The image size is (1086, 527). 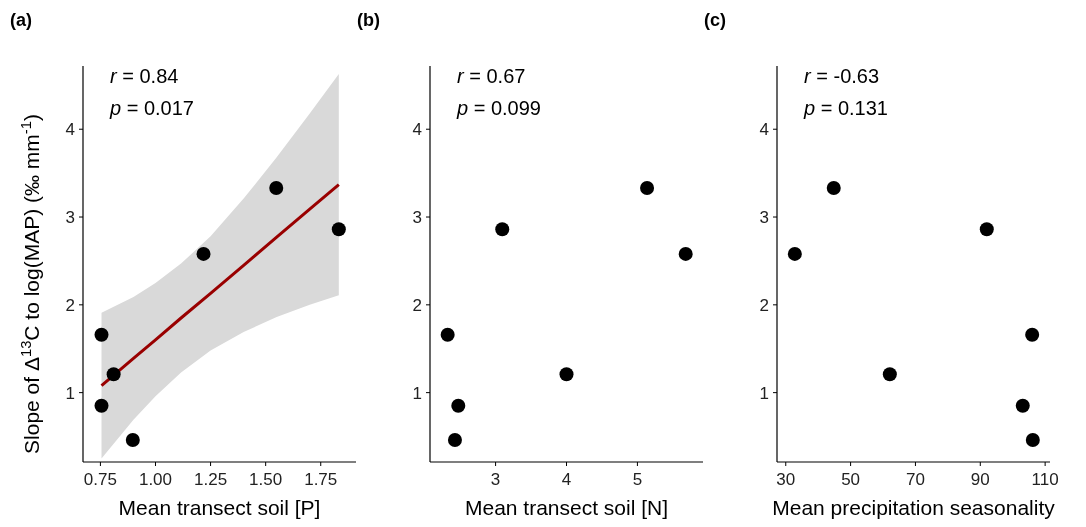 What do you see at coordinates (21, 20) in the screenshot?
I see `chart-title: (a)` at bounding box center [21, 20].